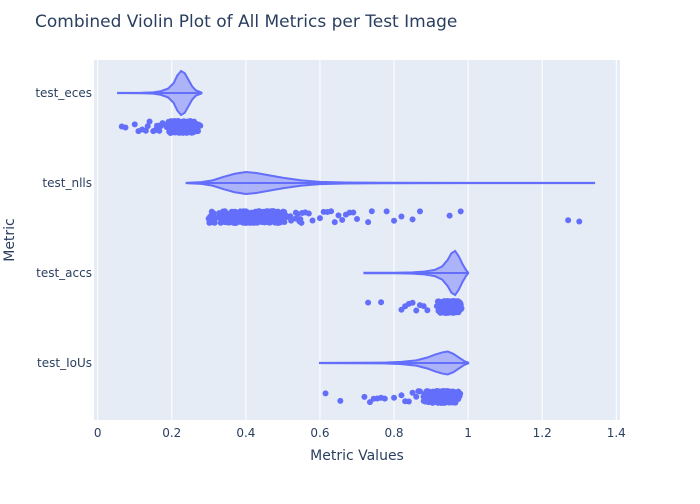 This screenshot has width=700, height=504. Describe the element at coordinates (98, 433) in the screenshot. I see `x-tick-label: 0` at that location.